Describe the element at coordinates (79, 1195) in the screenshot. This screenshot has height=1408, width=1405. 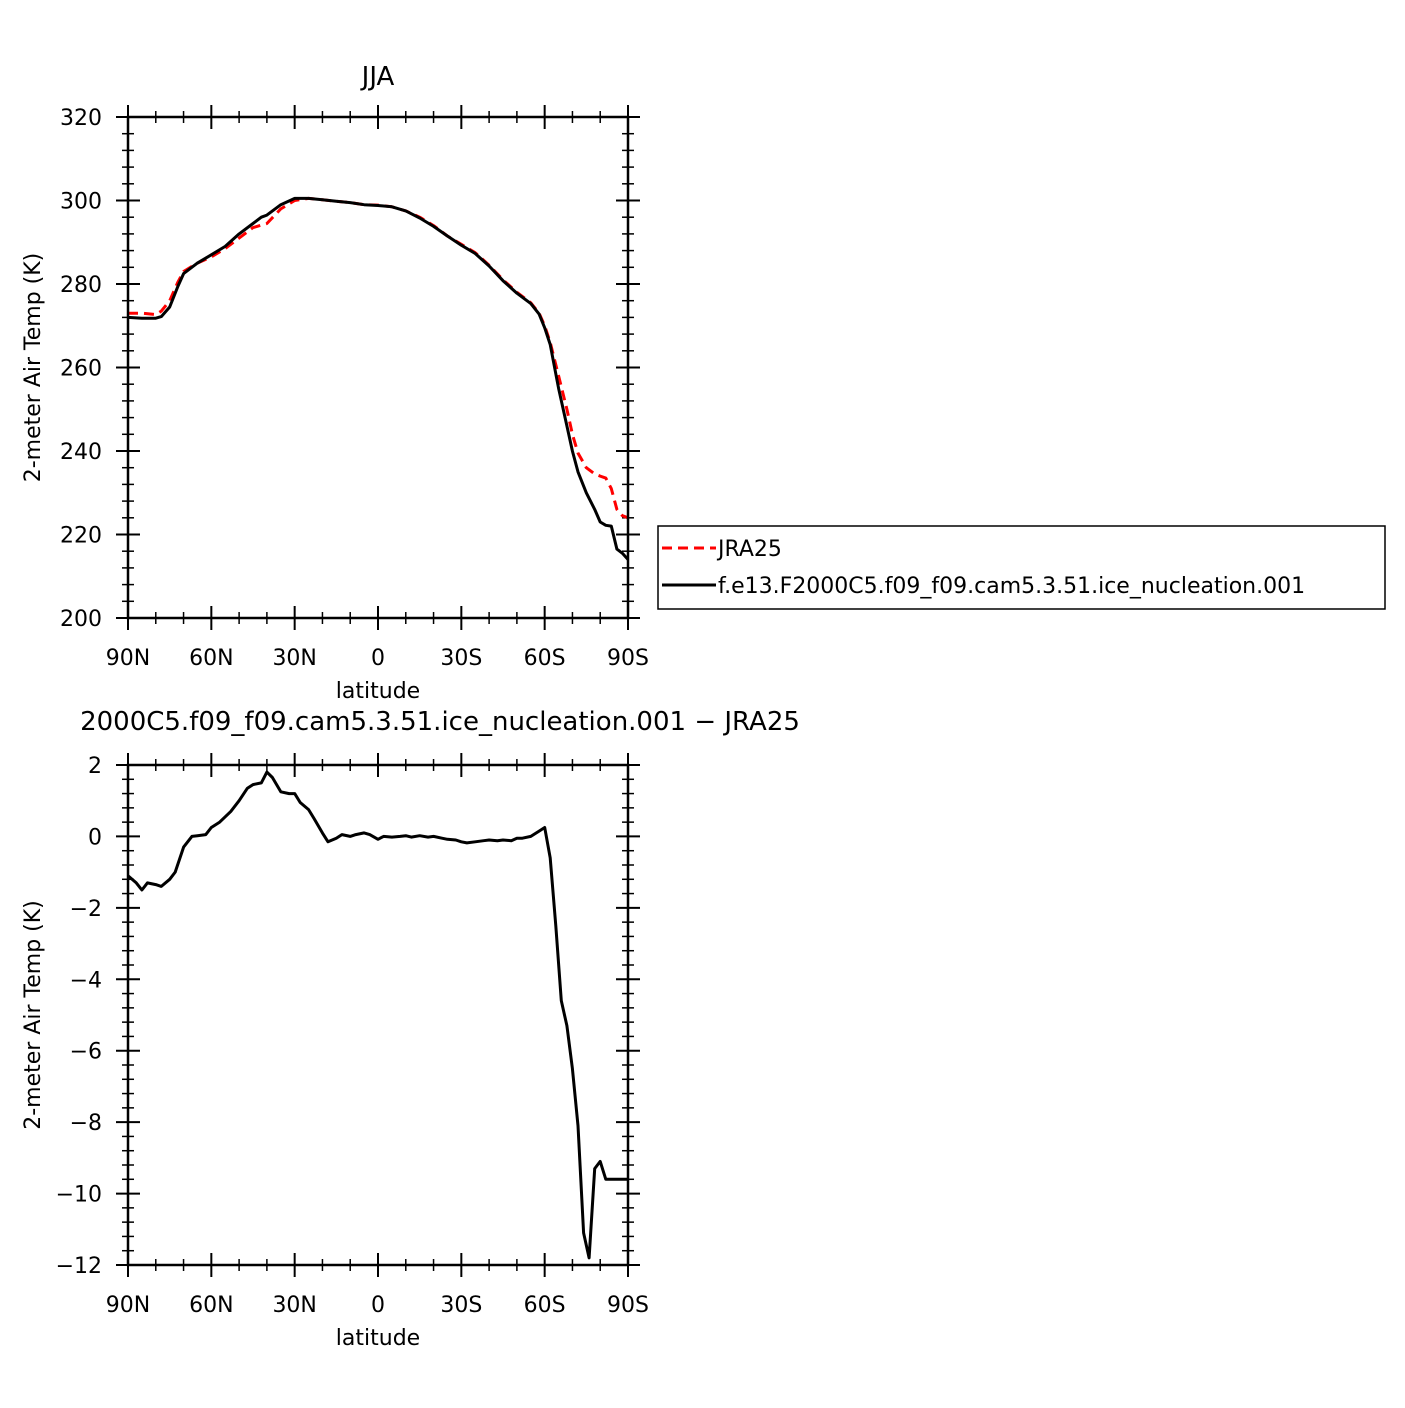
I see `y-tick-label: −10` at that location.